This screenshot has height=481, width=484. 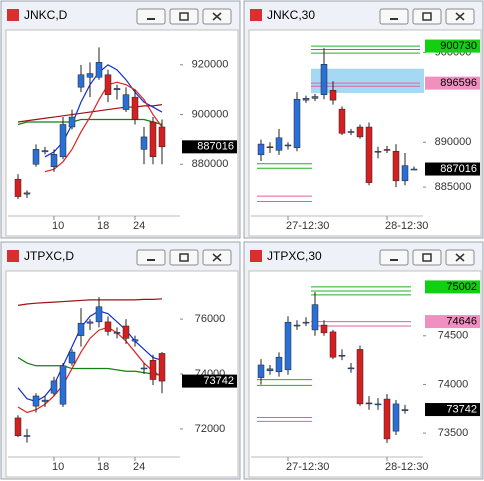 I want to click on window-title: JNKC,30, so click(x=291, y=15).